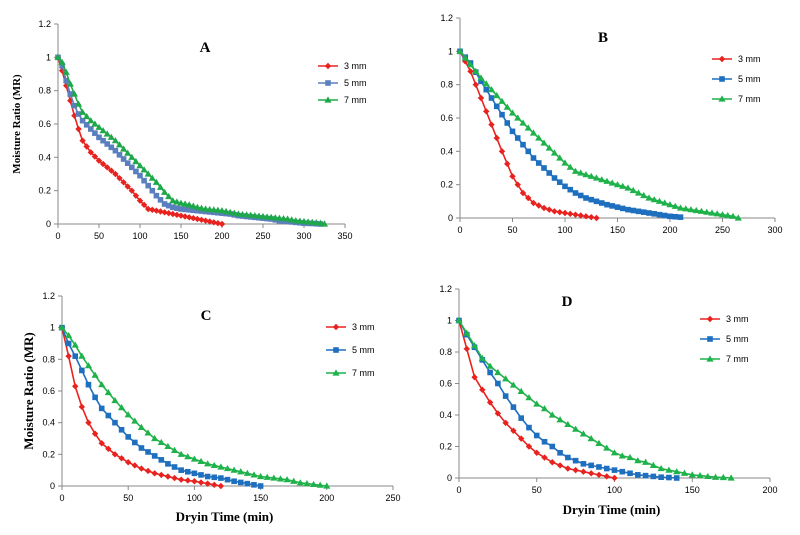  I want to click on x-tick-label: 150, so click(617, 230).